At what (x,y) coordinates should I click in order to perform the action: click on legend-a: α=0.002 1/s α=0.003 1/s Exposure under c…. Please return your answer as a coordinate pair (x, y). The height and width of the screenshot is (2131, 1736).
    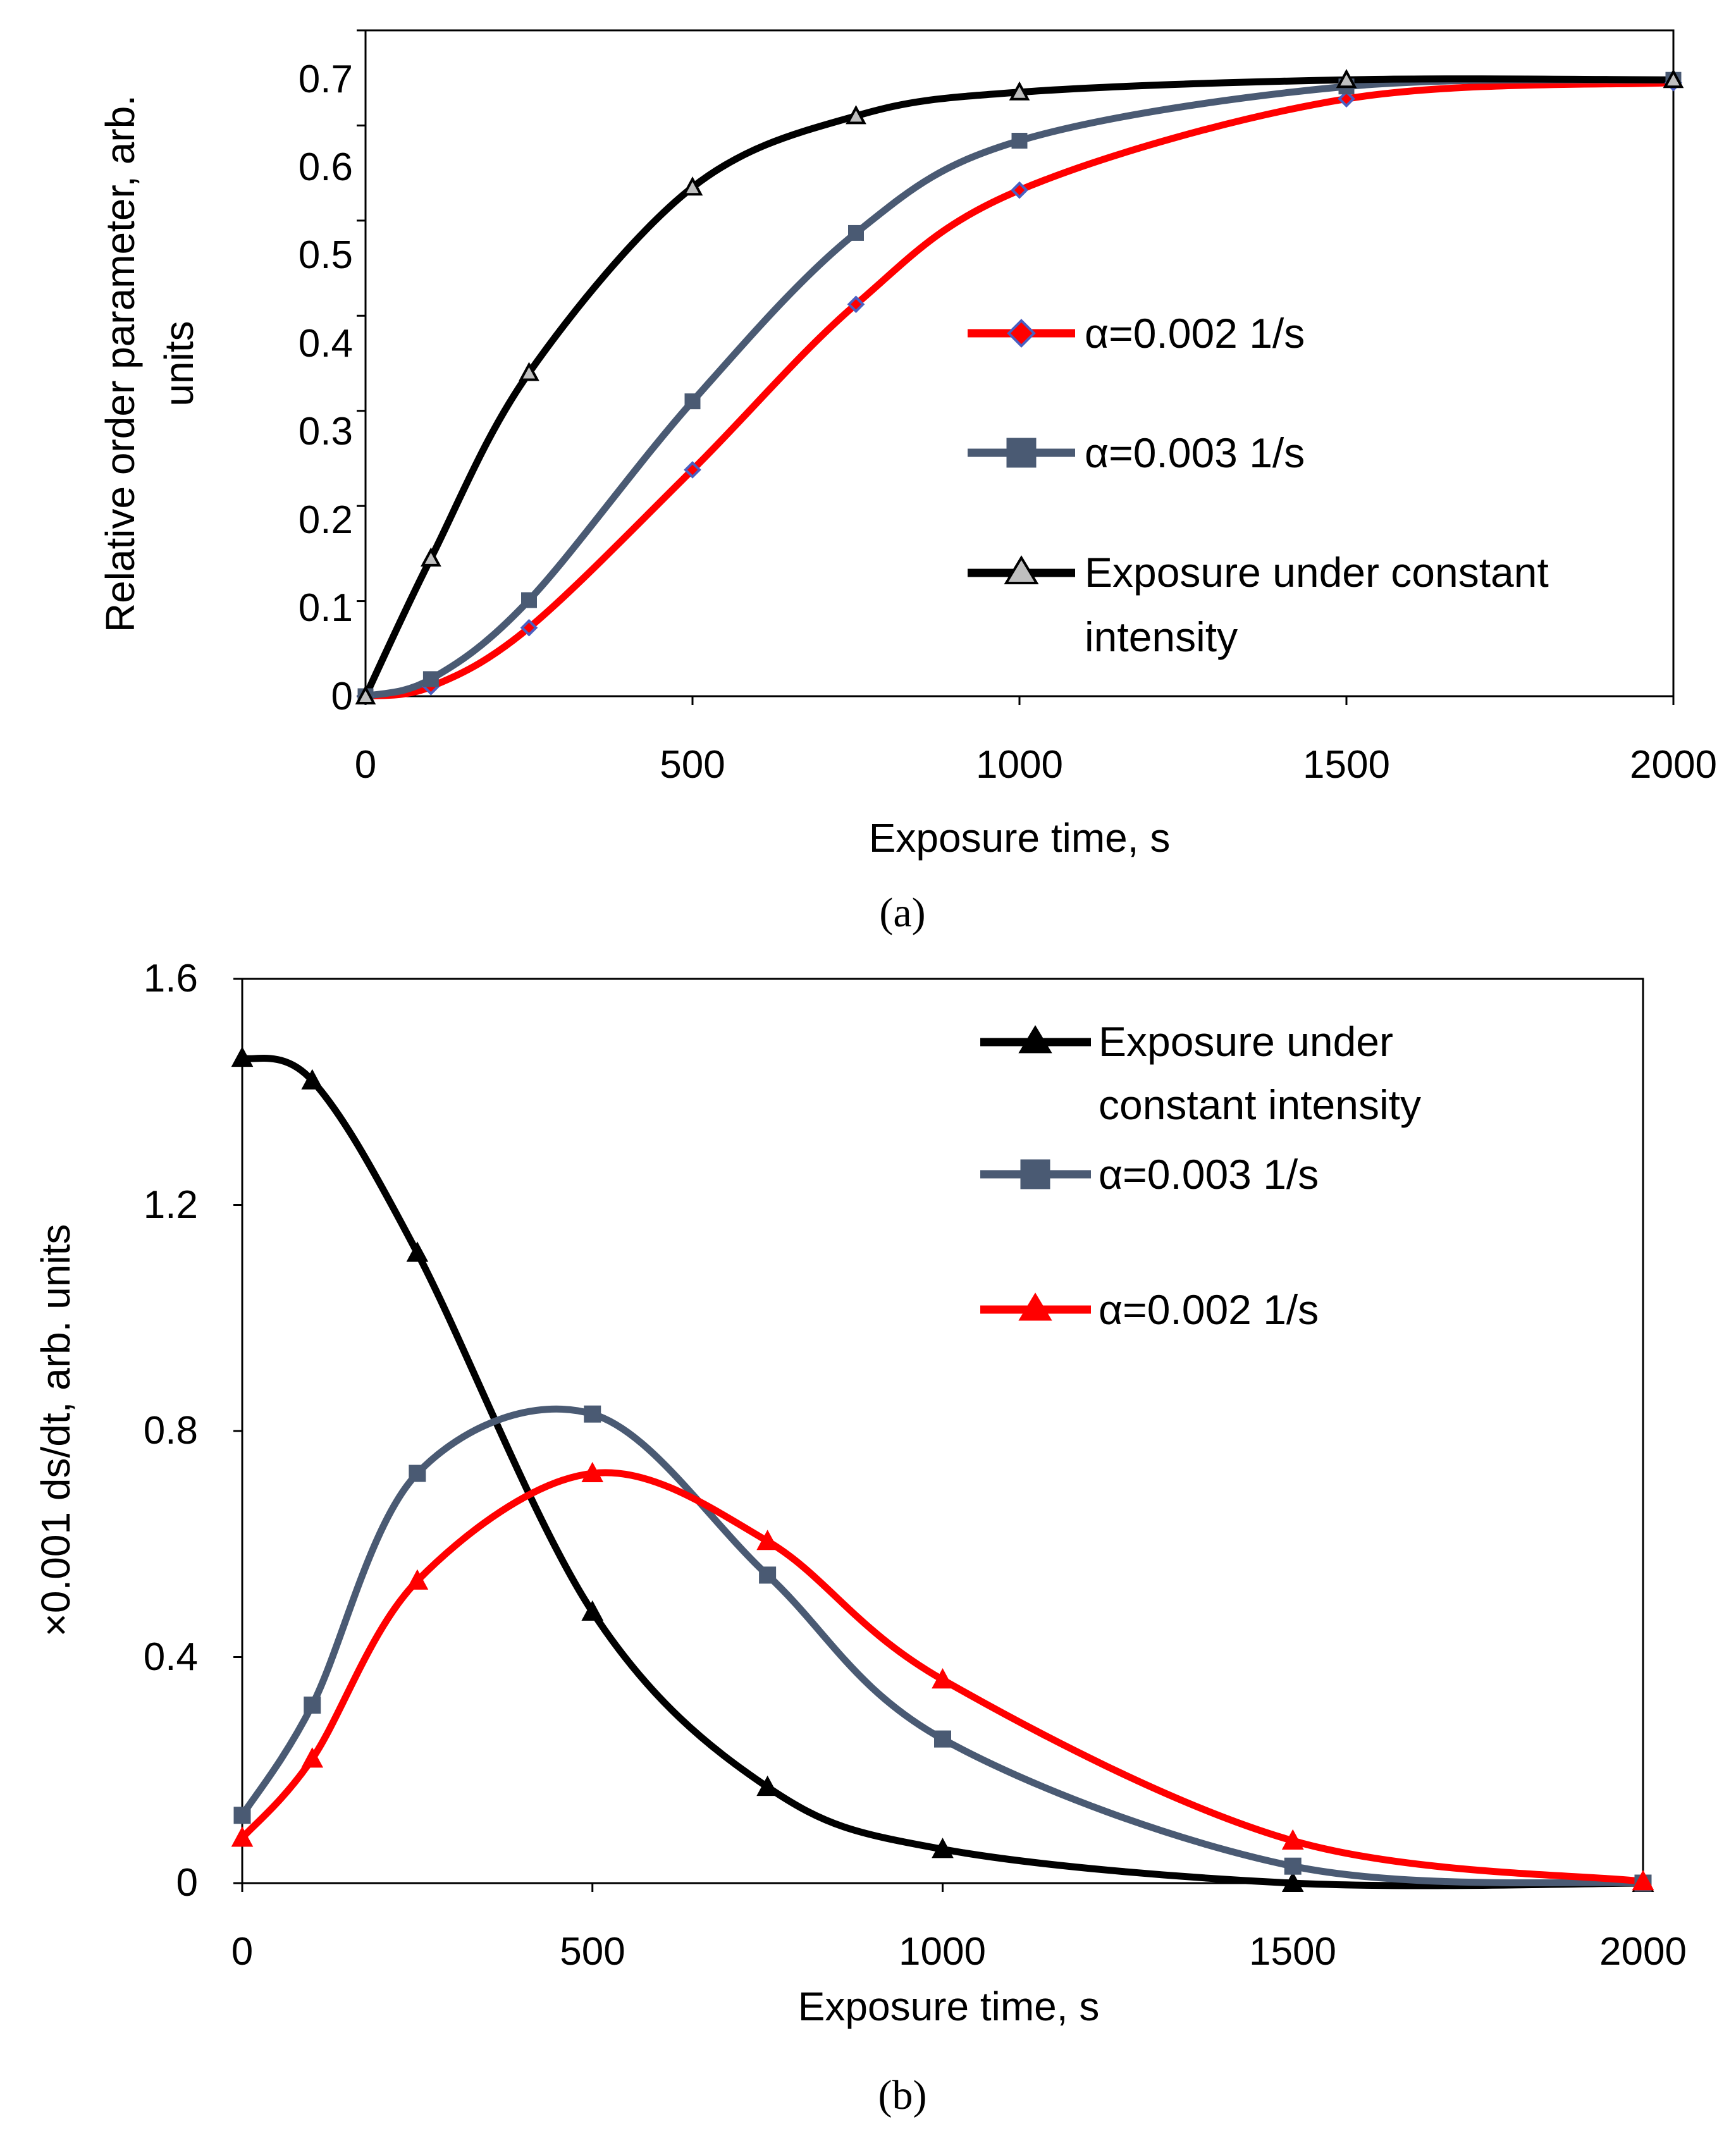
    Looking at the image, I should click on (1258, 485).